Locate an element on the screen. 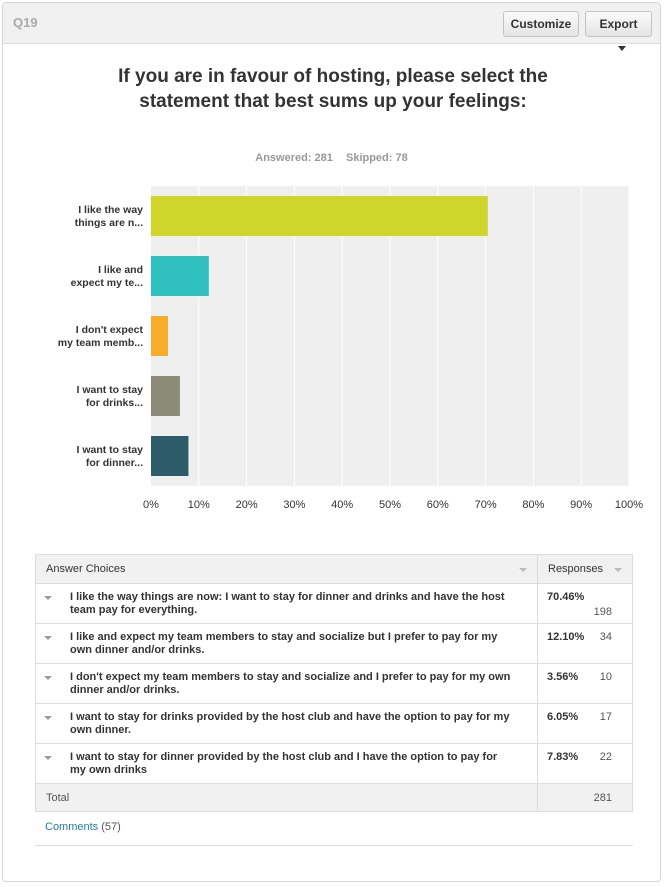 The height and width of the screenshot is (887, 667). x-tick-label: 20% is located at coordinates (247, 505).